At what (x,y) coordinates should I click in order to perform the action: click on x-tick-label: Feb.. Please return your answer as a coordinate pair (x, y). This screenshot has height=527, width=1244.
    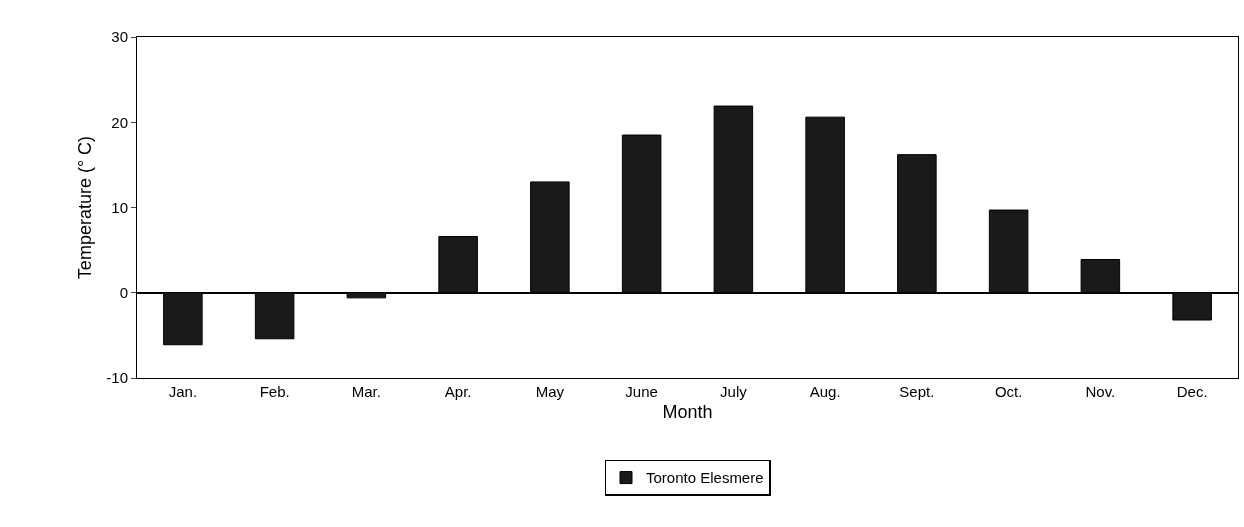
    Looking at the image, I should click on (274, 391).